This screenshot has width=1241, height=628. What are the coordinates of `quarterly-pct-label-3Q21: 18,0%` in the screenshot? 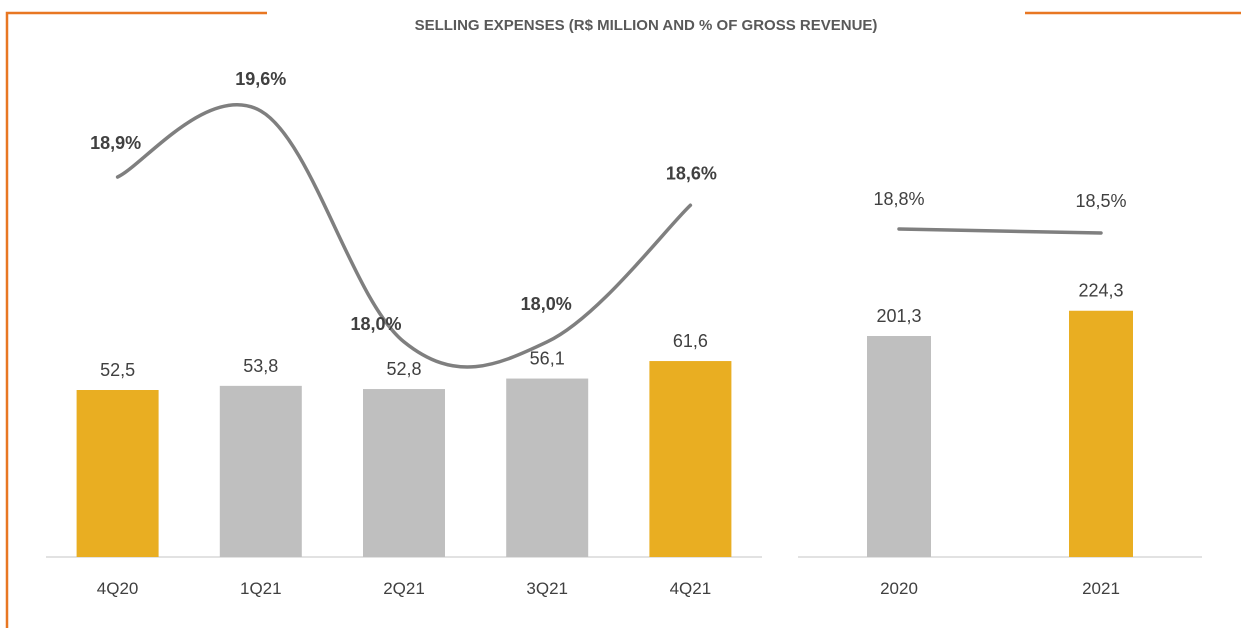 It's located at (546, 304).